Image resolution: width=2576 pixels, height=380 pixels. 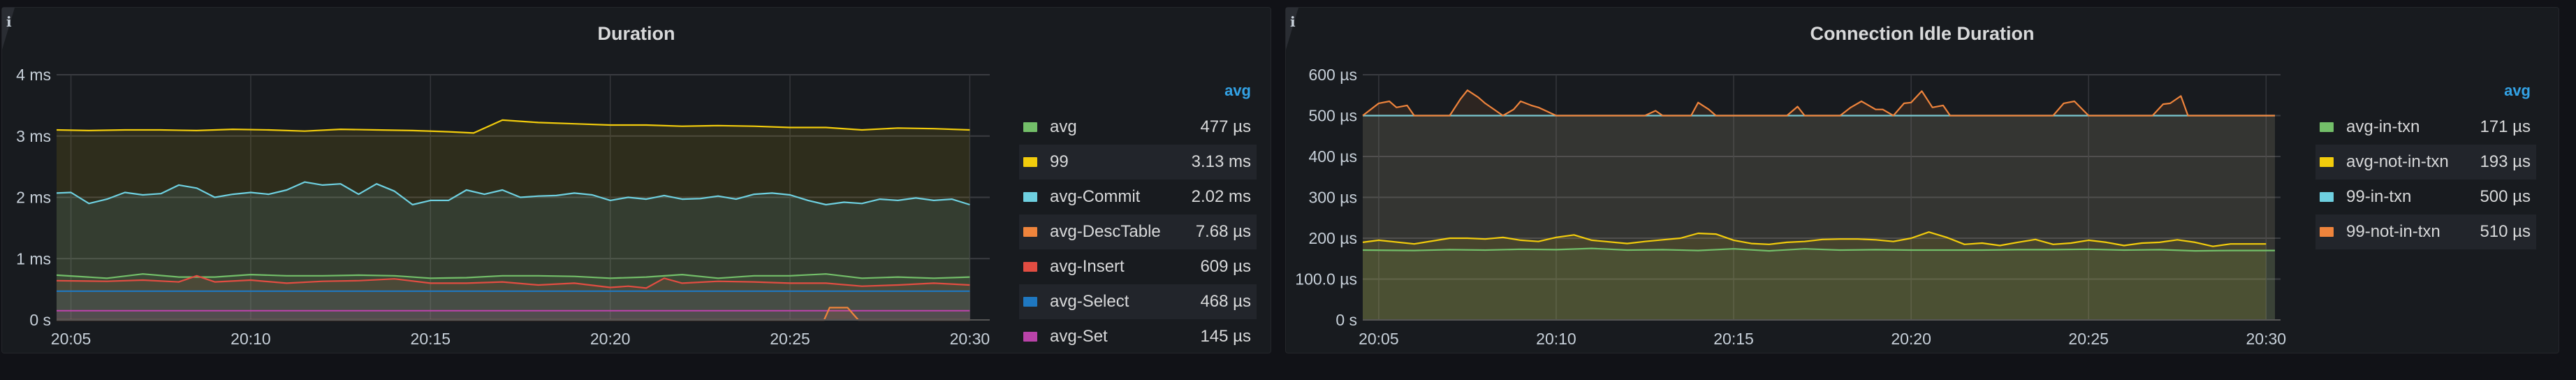 I want to click on y-tick-label: 600 µs, so click(x=1332, y=75).